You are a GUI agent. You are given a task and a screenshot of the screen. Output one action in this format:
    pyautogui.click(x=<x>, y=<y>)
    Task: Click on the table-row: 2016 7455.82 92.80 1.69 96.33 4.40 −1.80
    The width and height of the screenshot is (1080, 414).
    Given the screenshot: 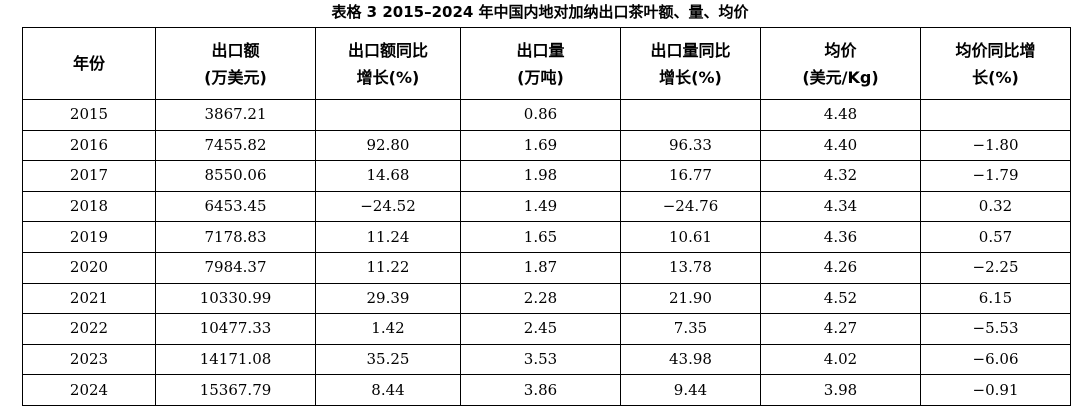 What is the action you would take?
    pyautogui.click(x=546, y=145)
    